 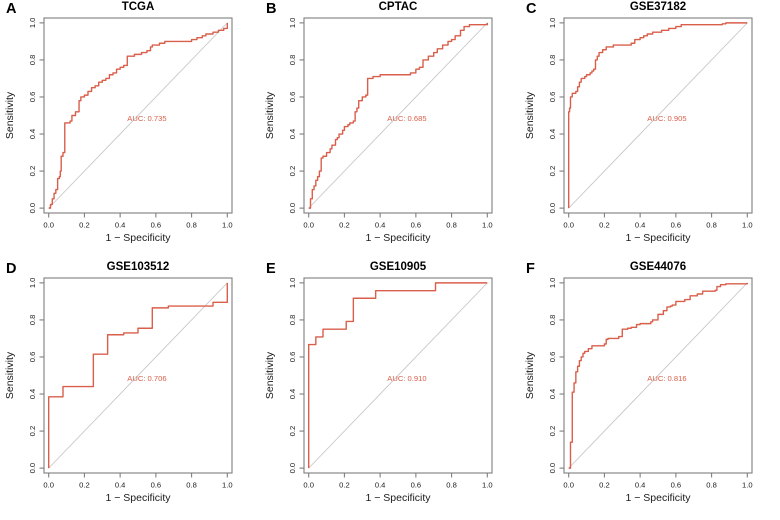 I want to click on auc-label: AUC: 0.910, so click(x=406, y=378).